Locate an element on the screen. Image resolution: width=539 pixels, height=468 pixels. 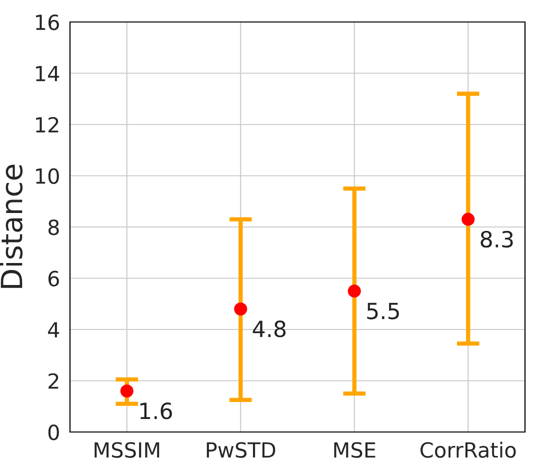
x-tick-label: PwSTD is located at coordinates (241, 450).